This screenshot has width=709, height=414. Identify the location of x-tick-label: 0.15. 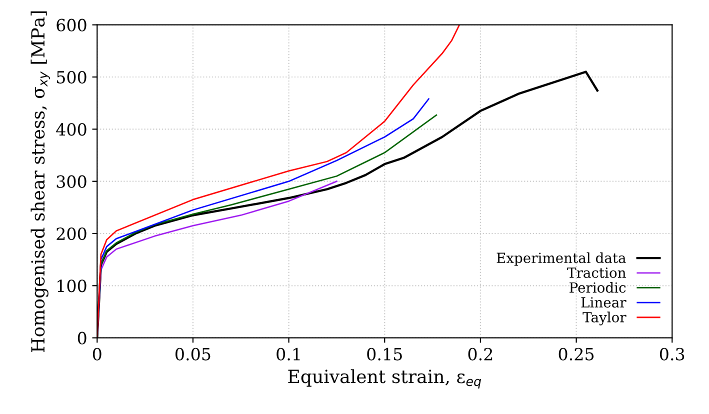
(384, 354).